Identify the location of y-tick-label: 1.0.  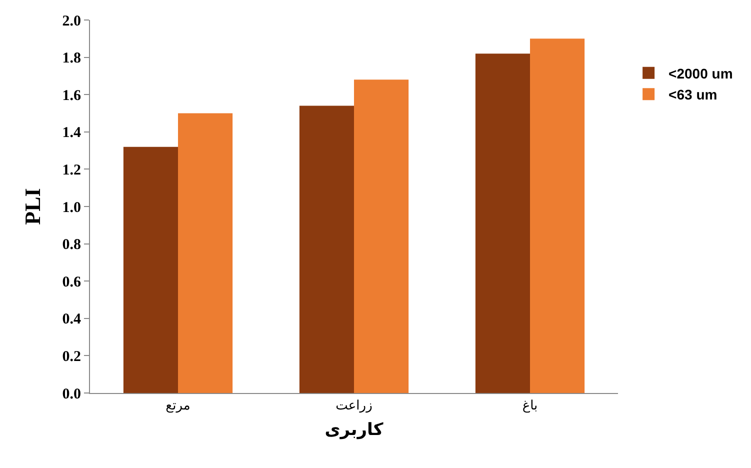
(71, 208).